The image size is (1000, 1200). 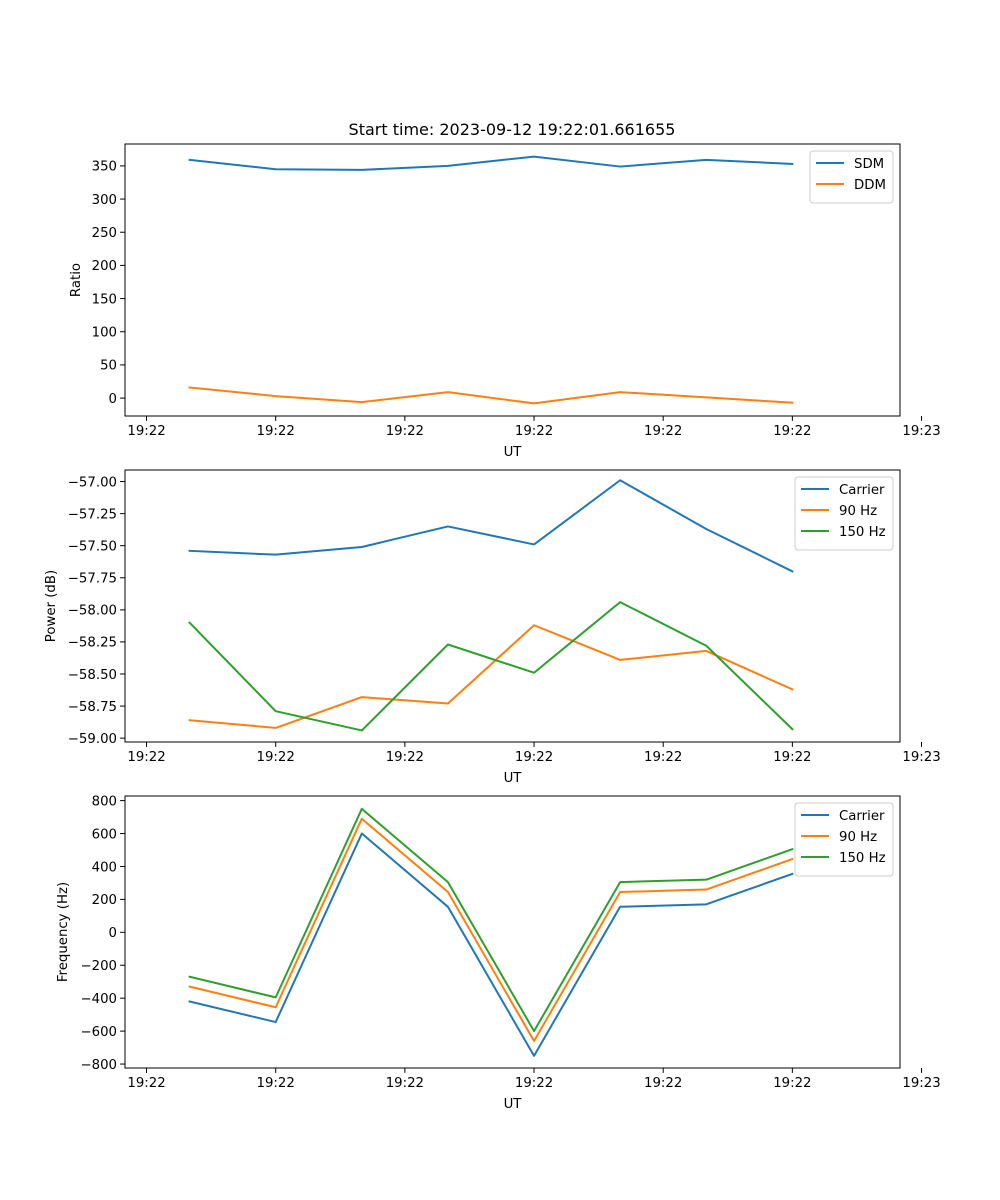 I want to click on y-tick-label: 150, so click(x=104, y=299).